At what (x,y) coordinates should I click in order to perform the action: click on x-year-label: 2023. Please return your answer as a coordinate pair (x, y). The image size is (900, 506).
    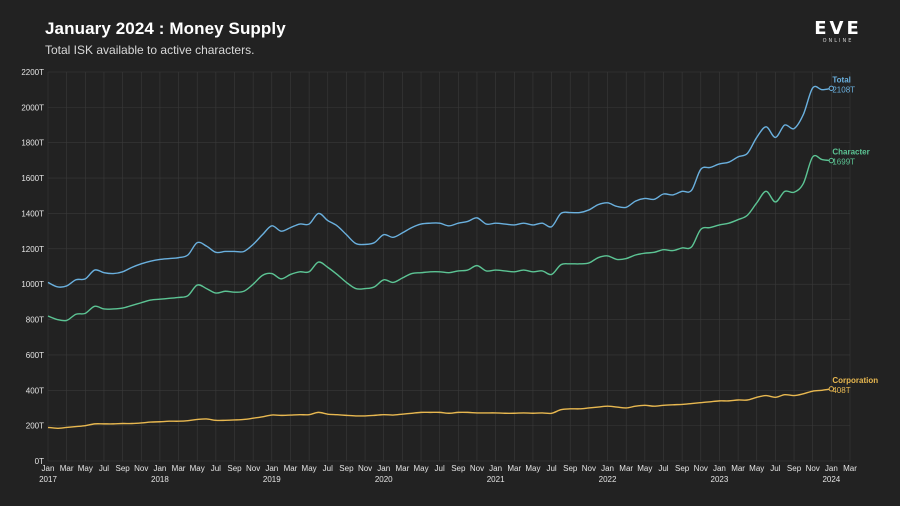
    Looking at the image, I should click on (720, 479).